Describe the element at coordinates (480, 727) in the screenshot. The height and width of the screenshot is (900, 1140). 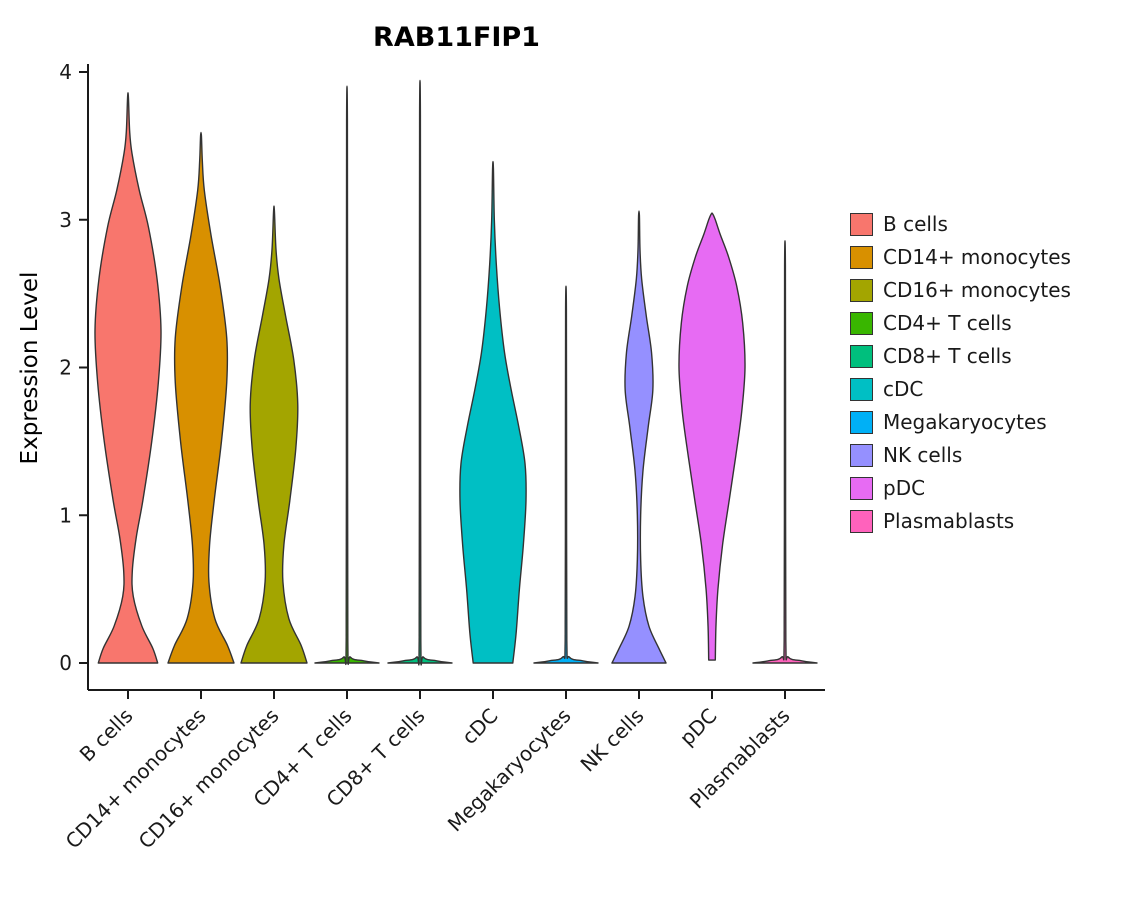
I see `x-axis-label-cdc: cDC` at that location.